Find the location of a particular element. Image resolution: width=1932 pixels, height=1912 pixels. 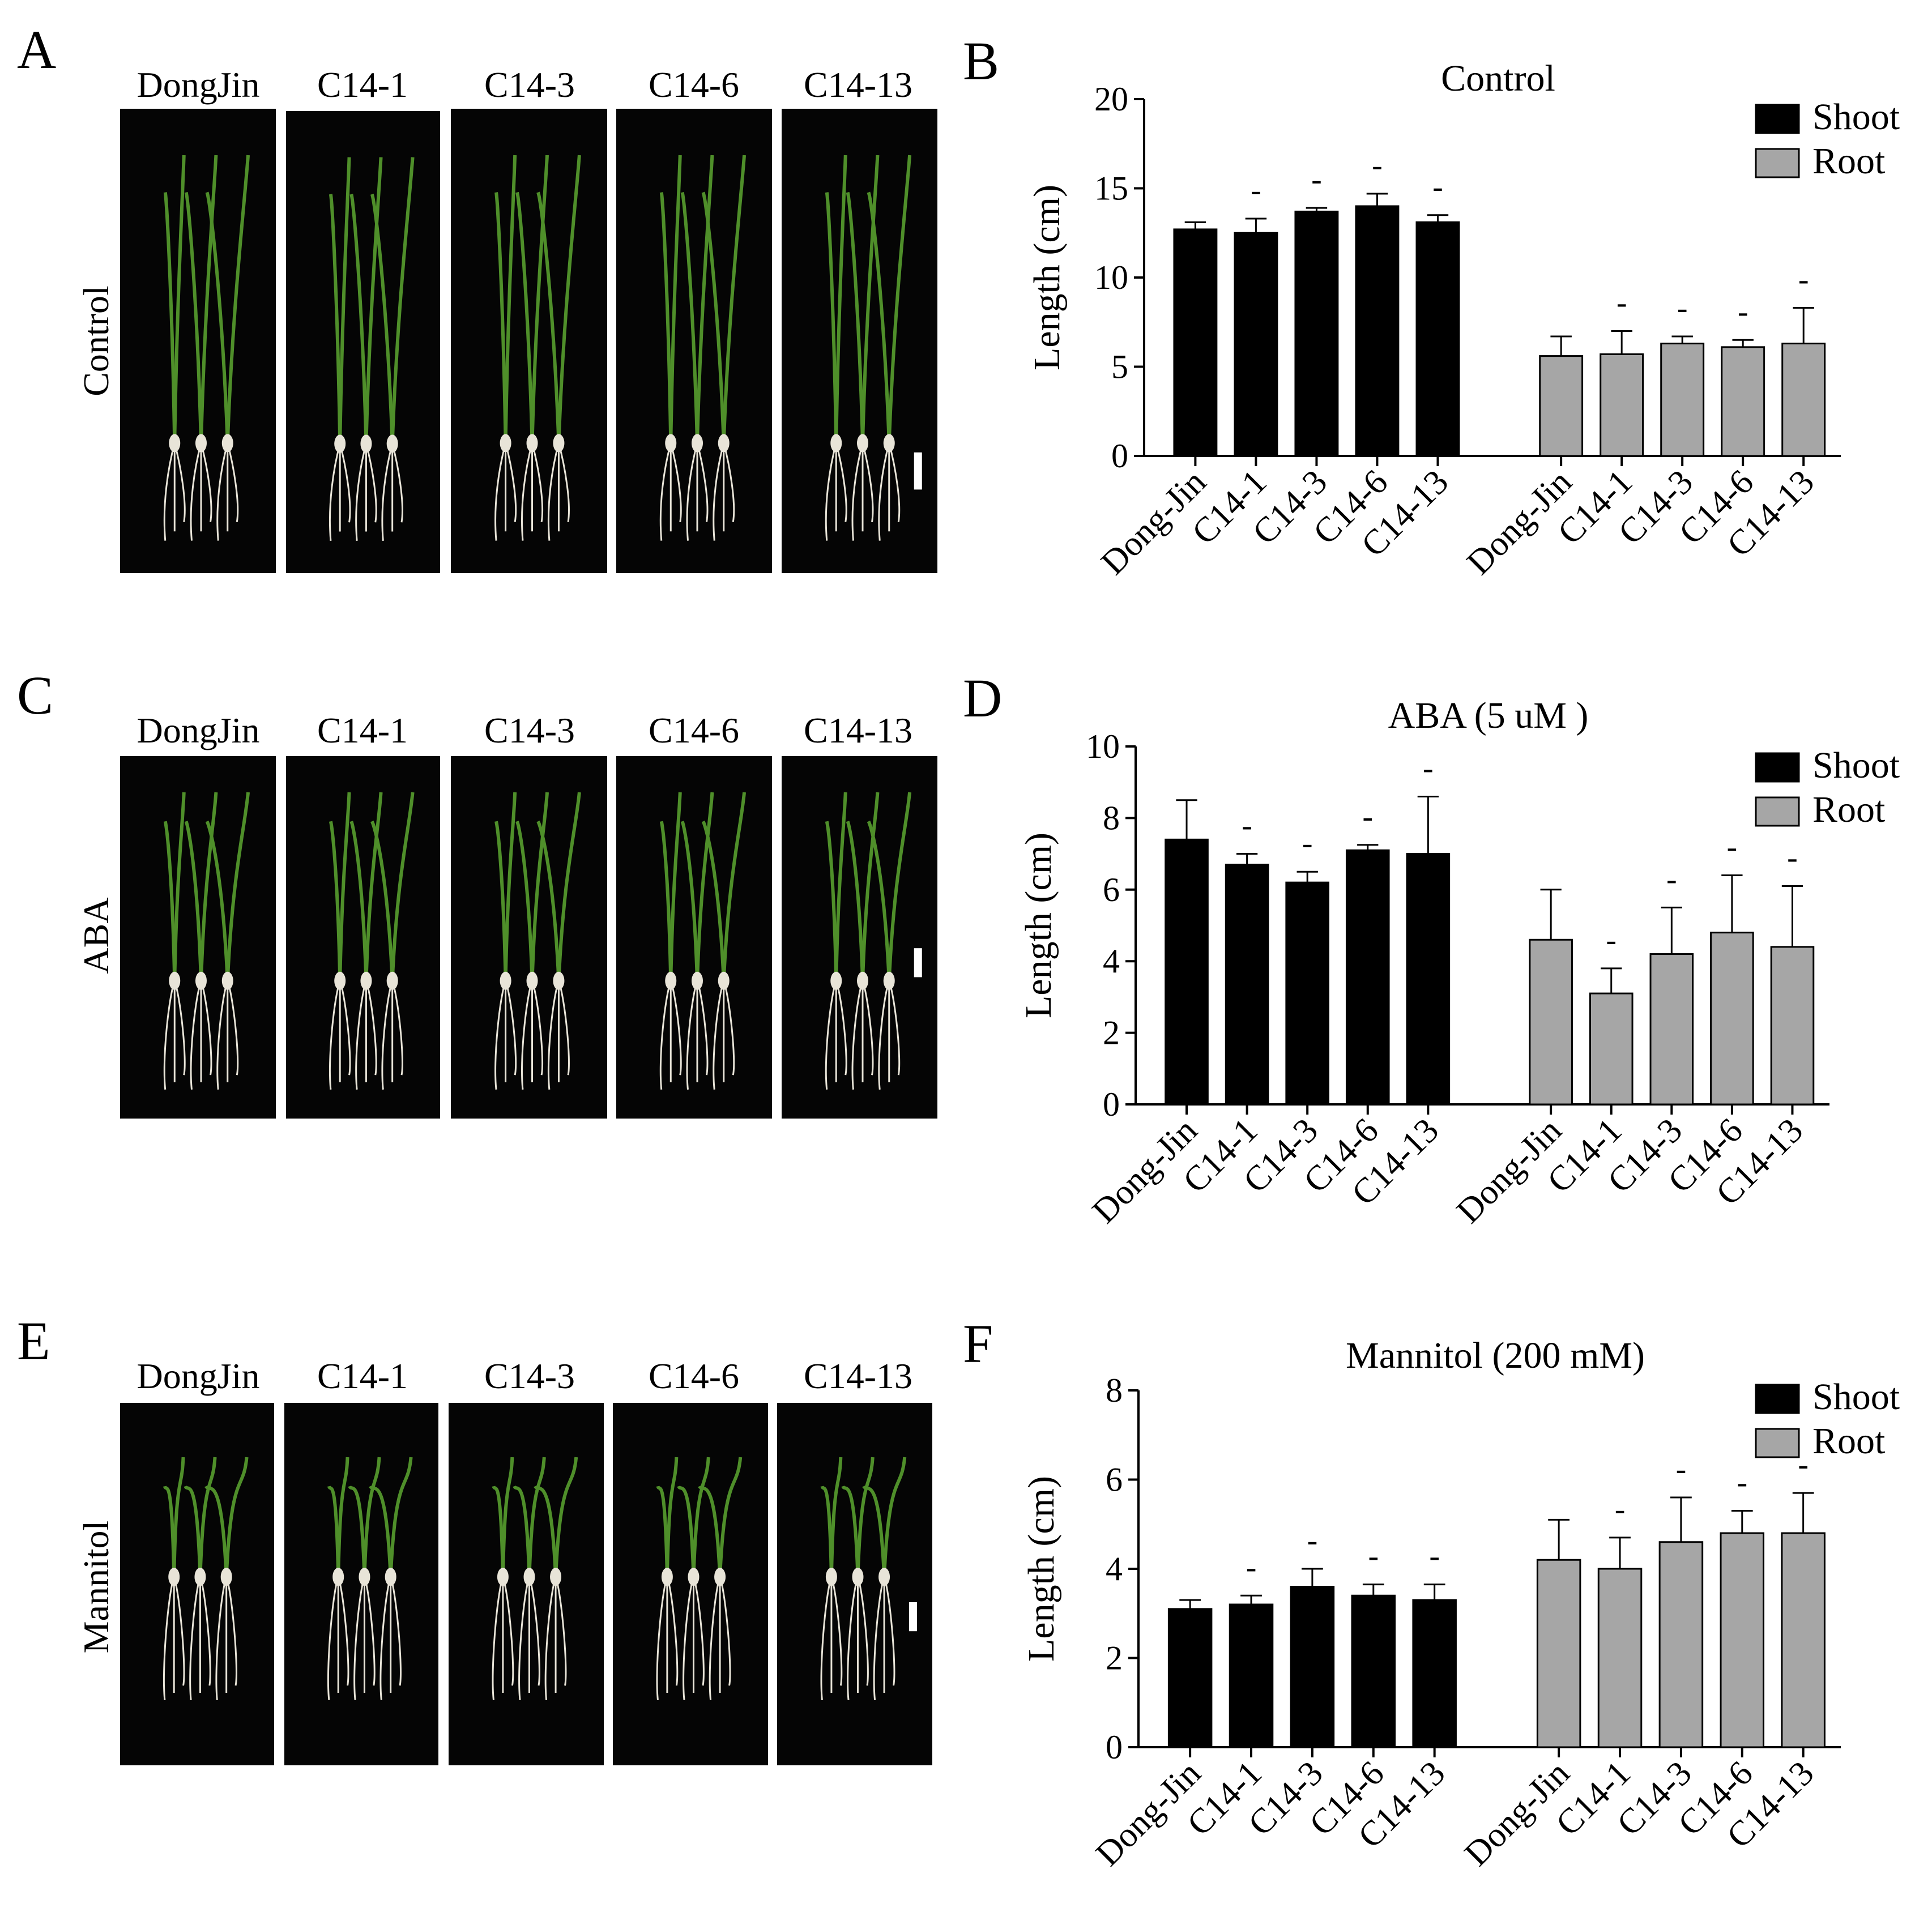

scale-bar is located at coordinates (913, 1617).